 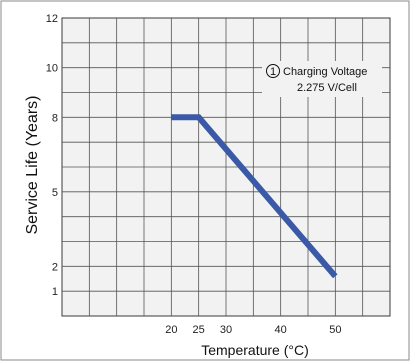 What do you see at coordinates (171, 330) in the screenshot?
I see `x-tick-label: 20` at bounding box center [171, 330].